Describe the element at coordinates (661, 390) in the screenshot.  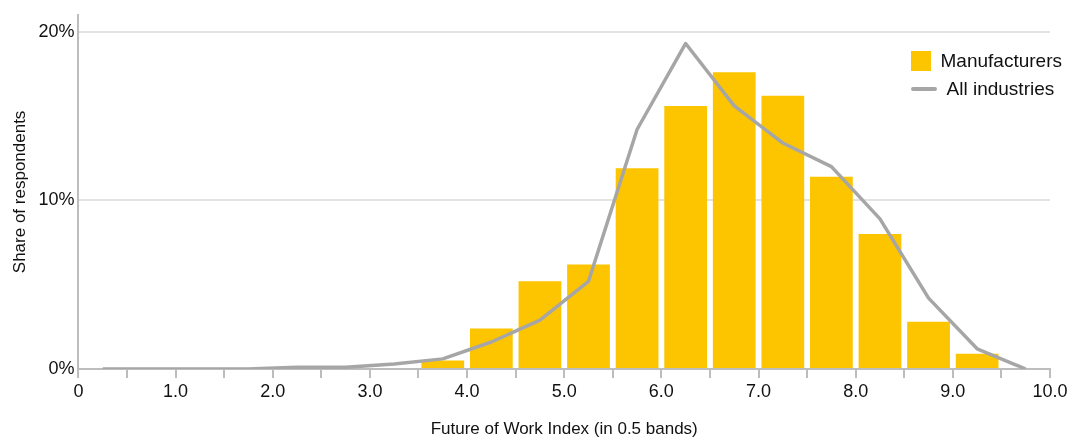
I see `x-tick-label: 6.0` at that location.